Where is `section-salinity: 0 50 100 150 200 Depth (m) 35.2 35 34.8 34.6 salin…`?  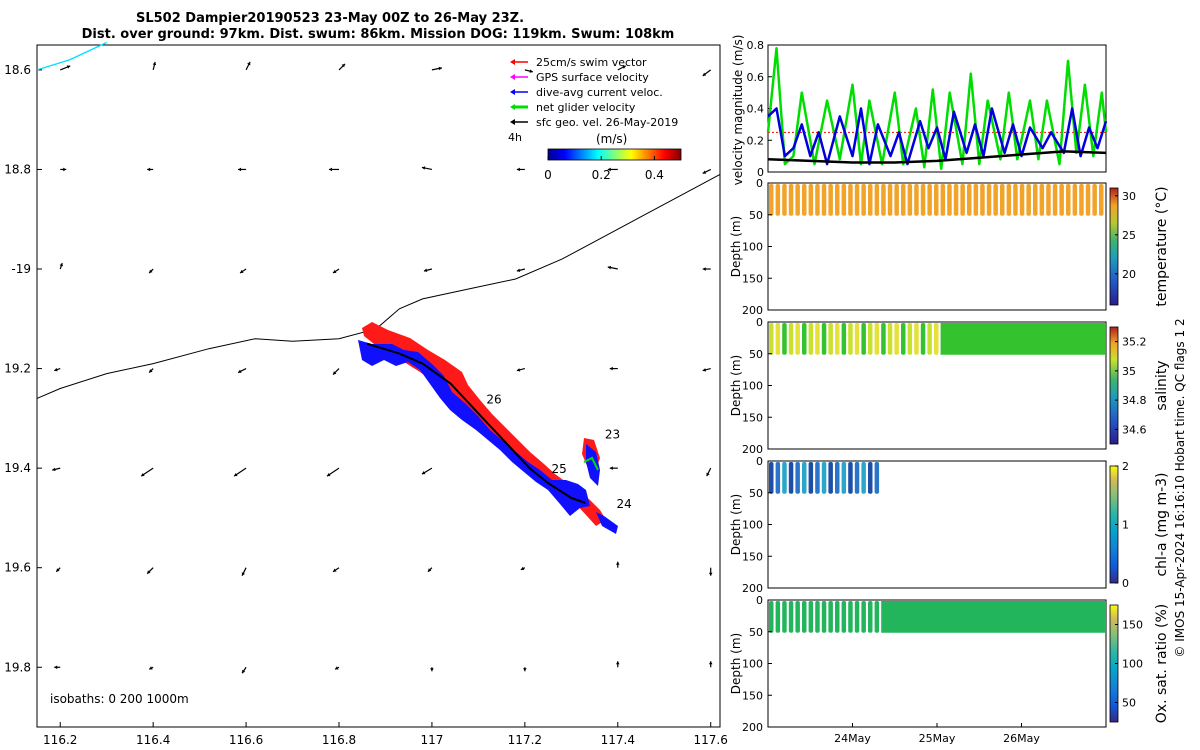 section-salinity: 0 50 100 150 200 Depth (m) 35.2 35 34.8 34.6 salin… is located at coordinates (949, 386).